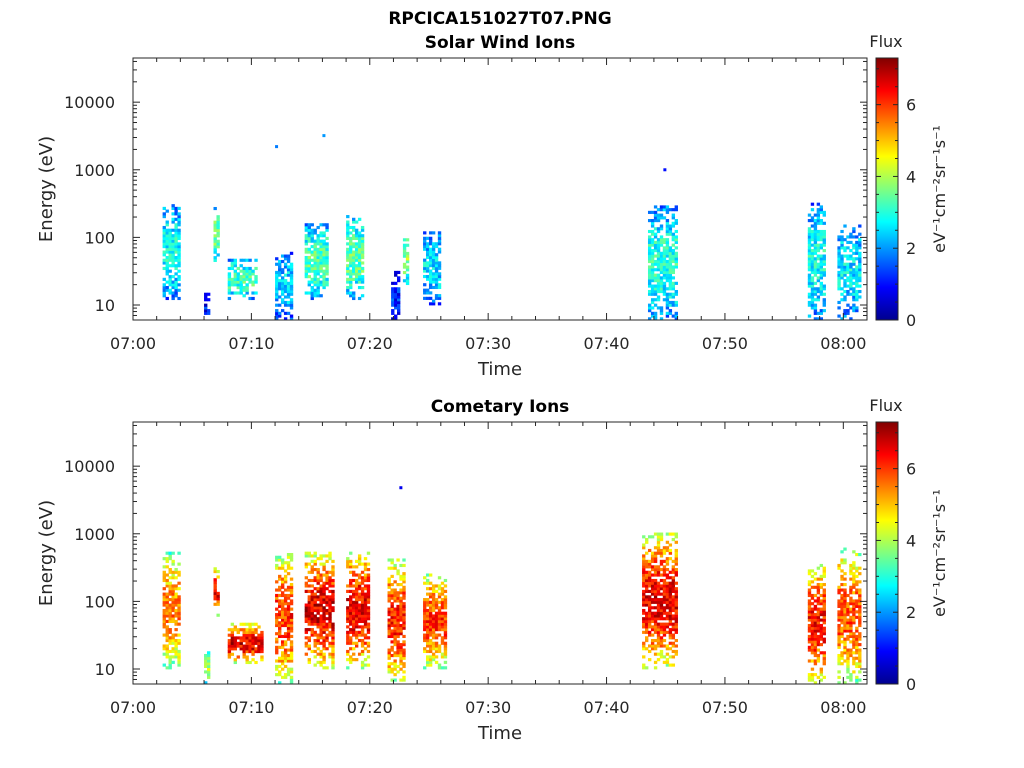 The width and height of the screenshot is (1024, 768). What do you see at coordinates (939, 189) in the screenshot?
I see `colorbar-units: eV⁻¹cm⁻²sr⁻¹s⁻¹` at bounding box center [939, 189].